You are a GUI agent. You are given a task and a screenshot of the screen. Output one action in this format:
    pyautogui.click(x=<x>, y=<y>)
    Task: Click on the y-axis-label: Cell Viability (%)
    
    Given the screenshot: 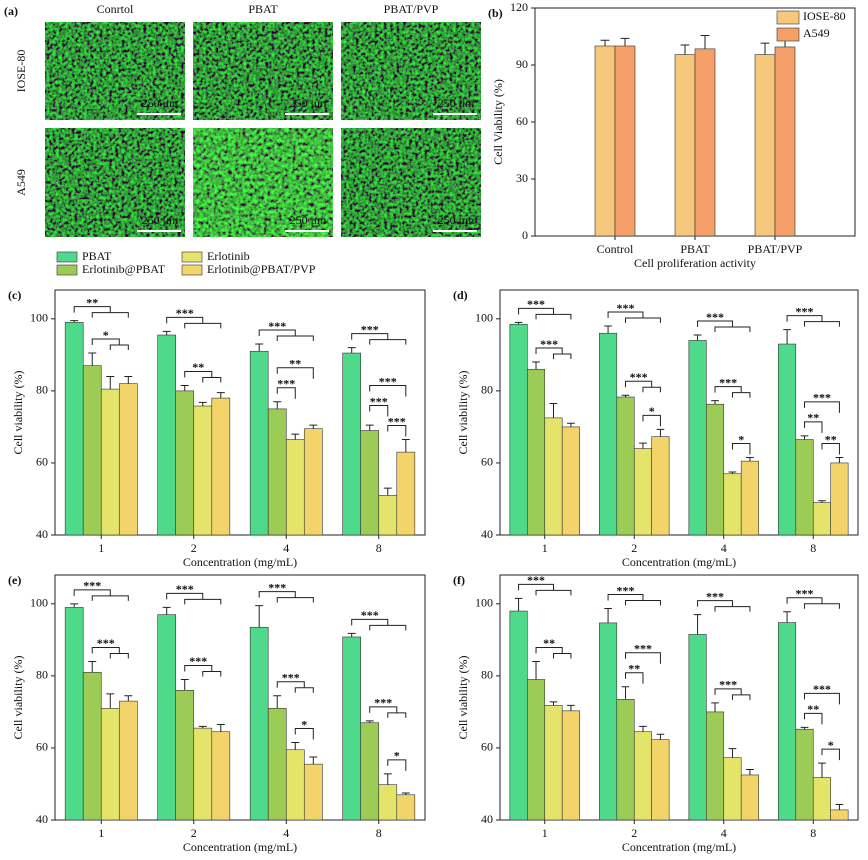 What is the action you would take?
    pyautogui.click(x=498, y=122)
    